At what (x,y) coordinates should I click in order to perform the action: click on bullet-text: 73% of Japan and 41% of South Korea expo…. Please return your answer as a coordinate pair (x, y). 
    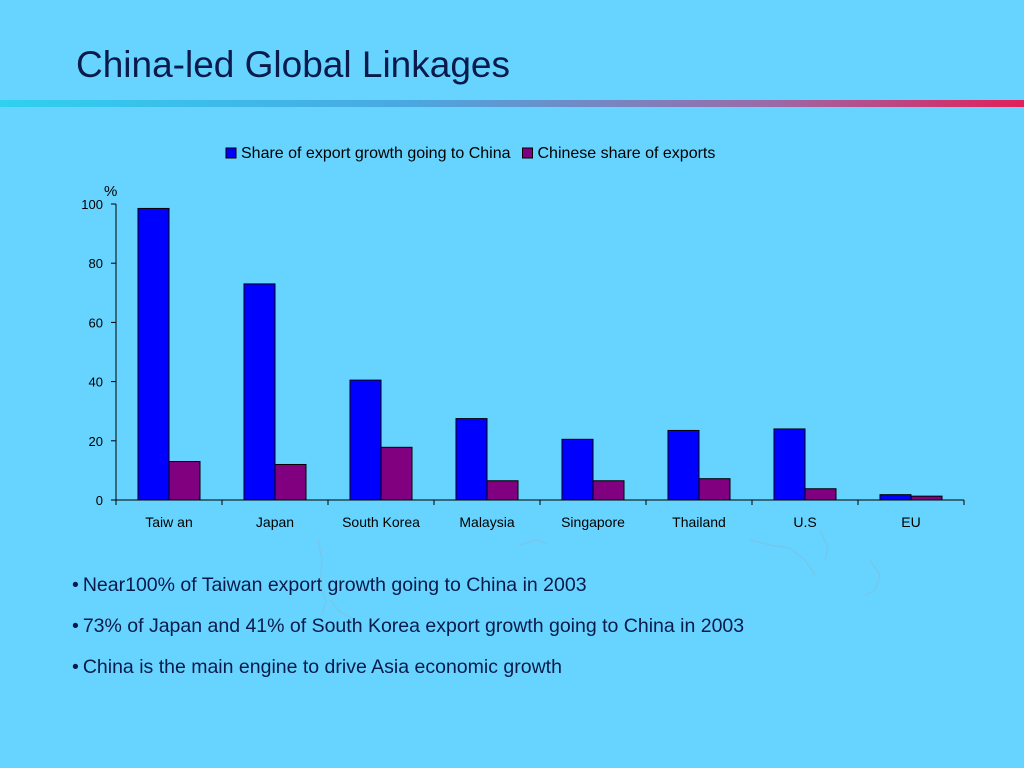
    Looking at the image, I should click on (413, 626).